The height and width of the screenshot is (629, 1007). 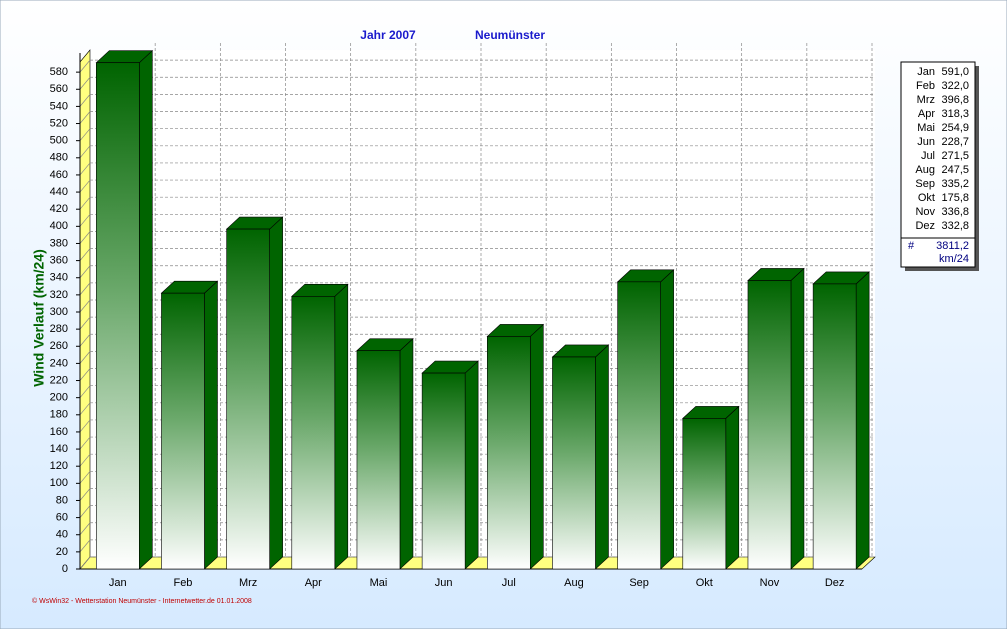 I want to click on y-tick-label: 340, so click(x=59, y=278).